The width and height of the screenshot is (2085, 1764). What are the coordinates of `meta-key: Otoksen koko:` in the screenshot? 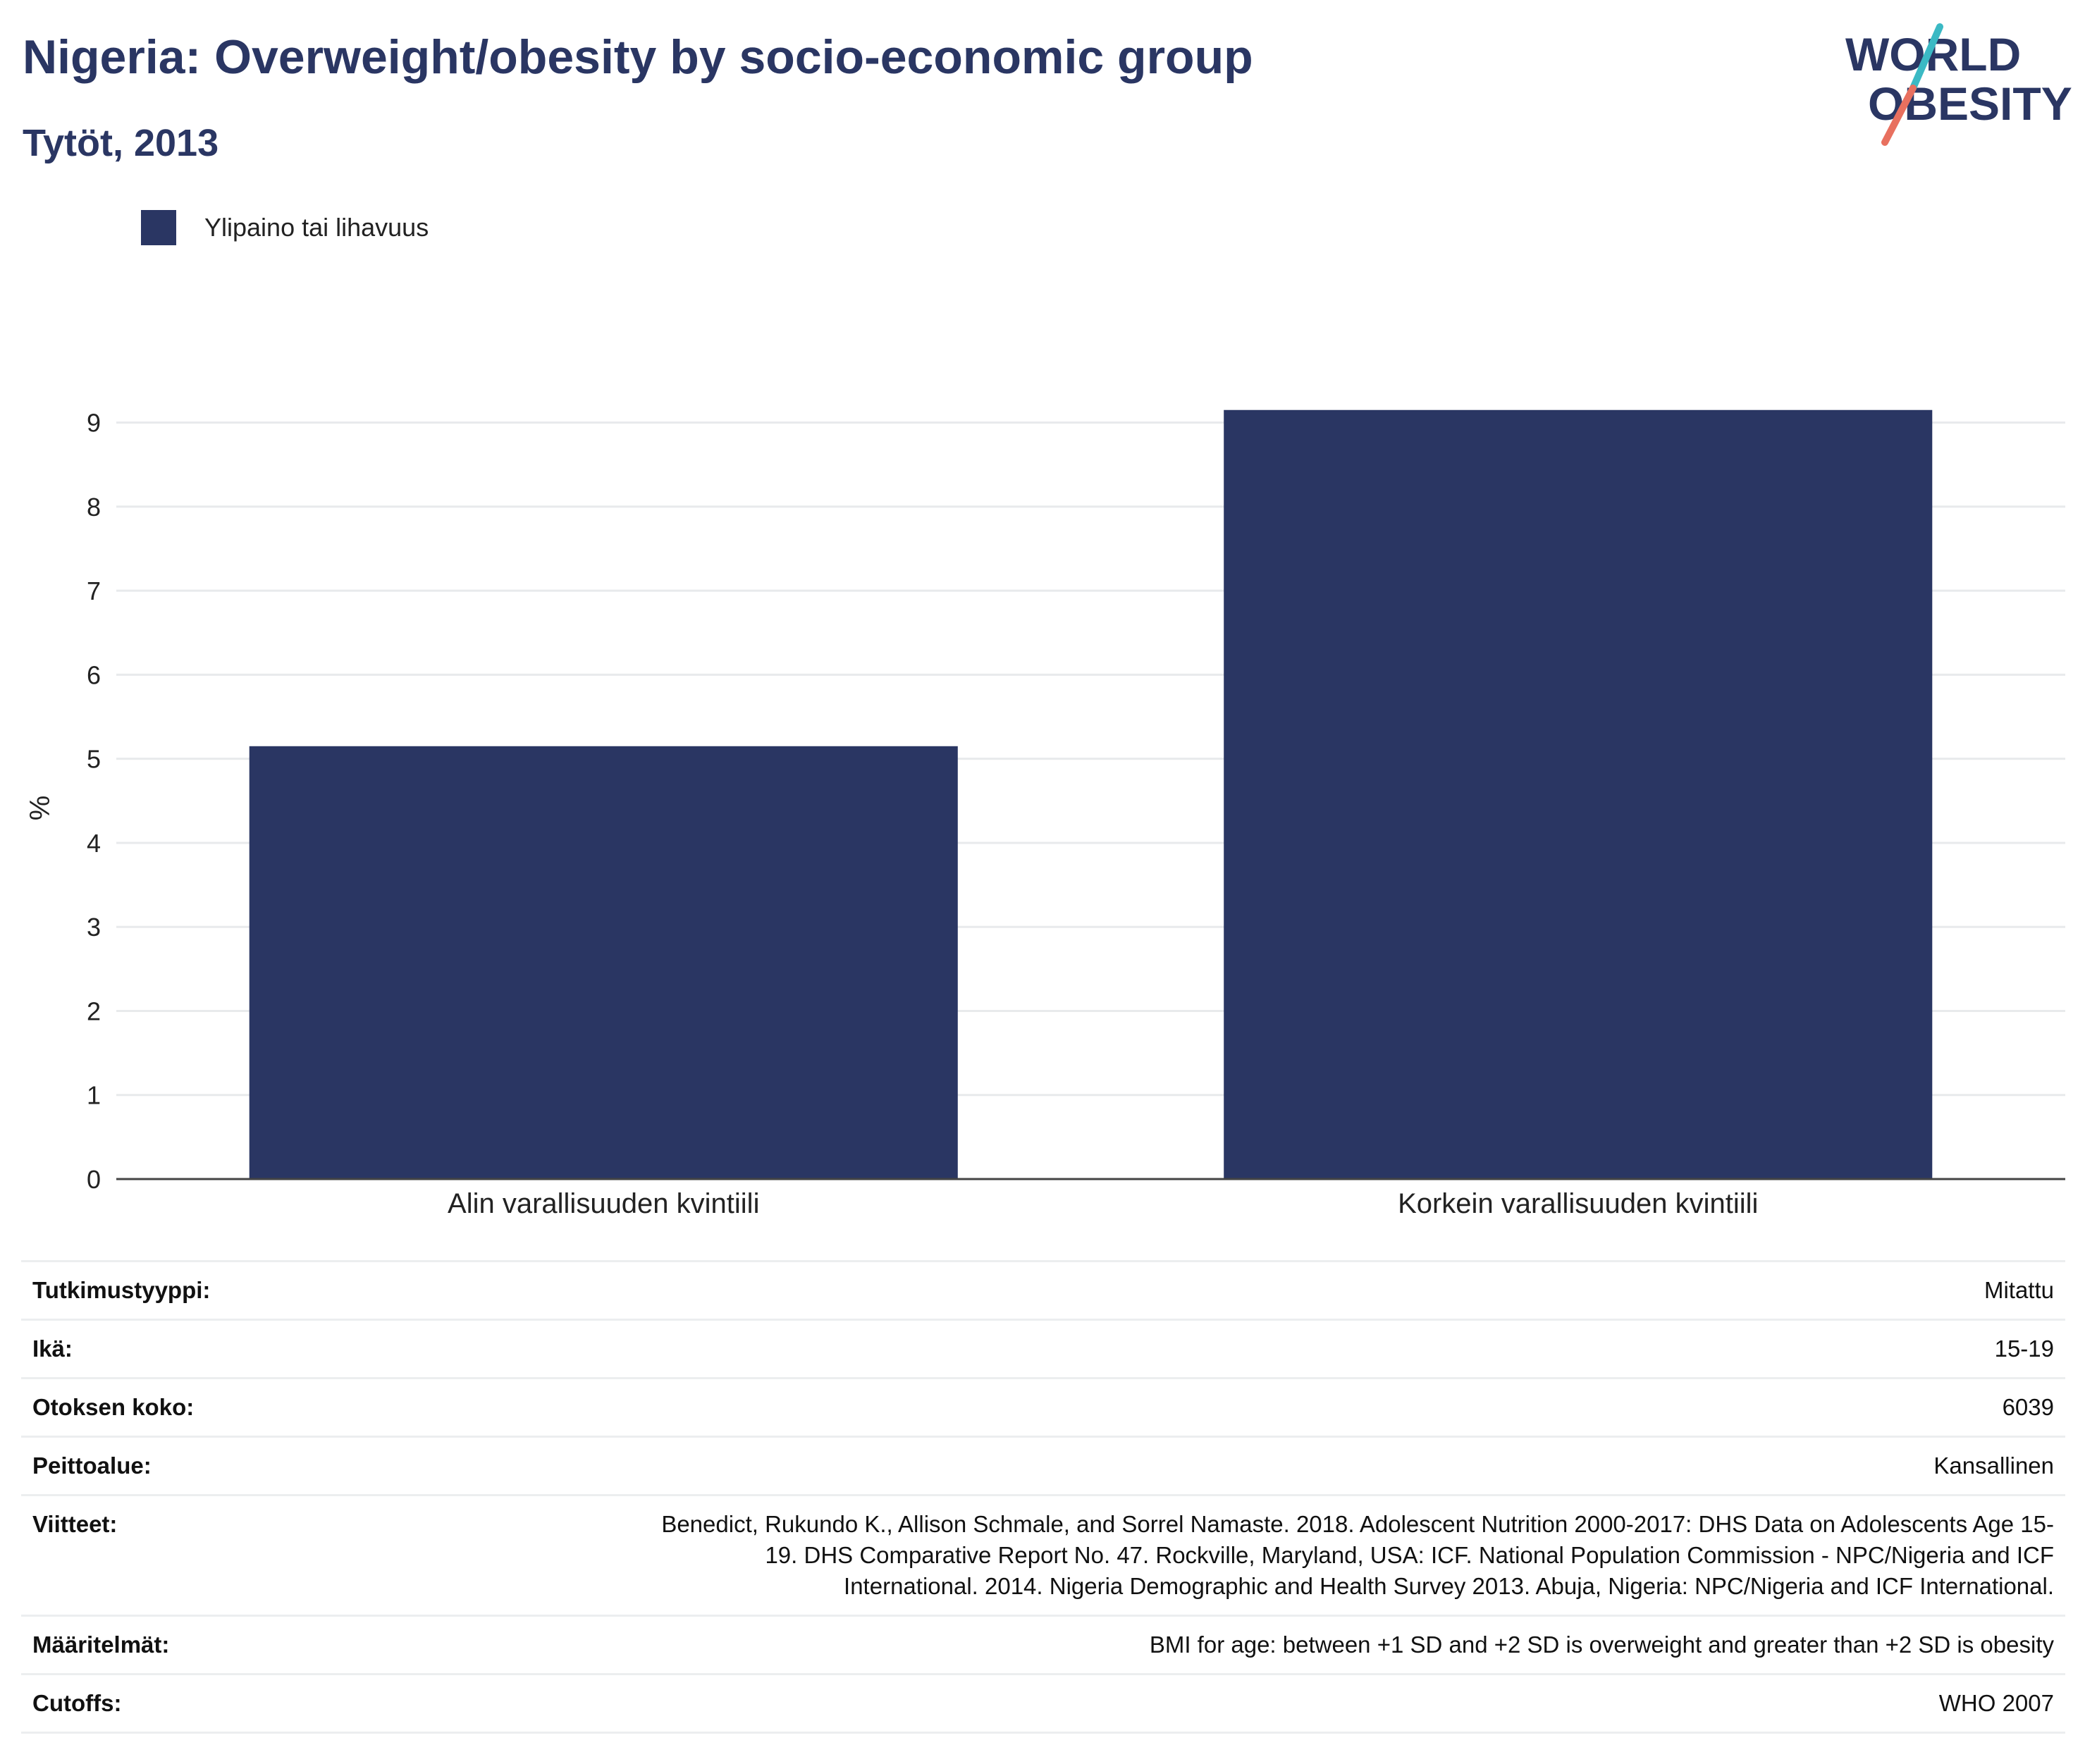 It's located at (113, 1407).